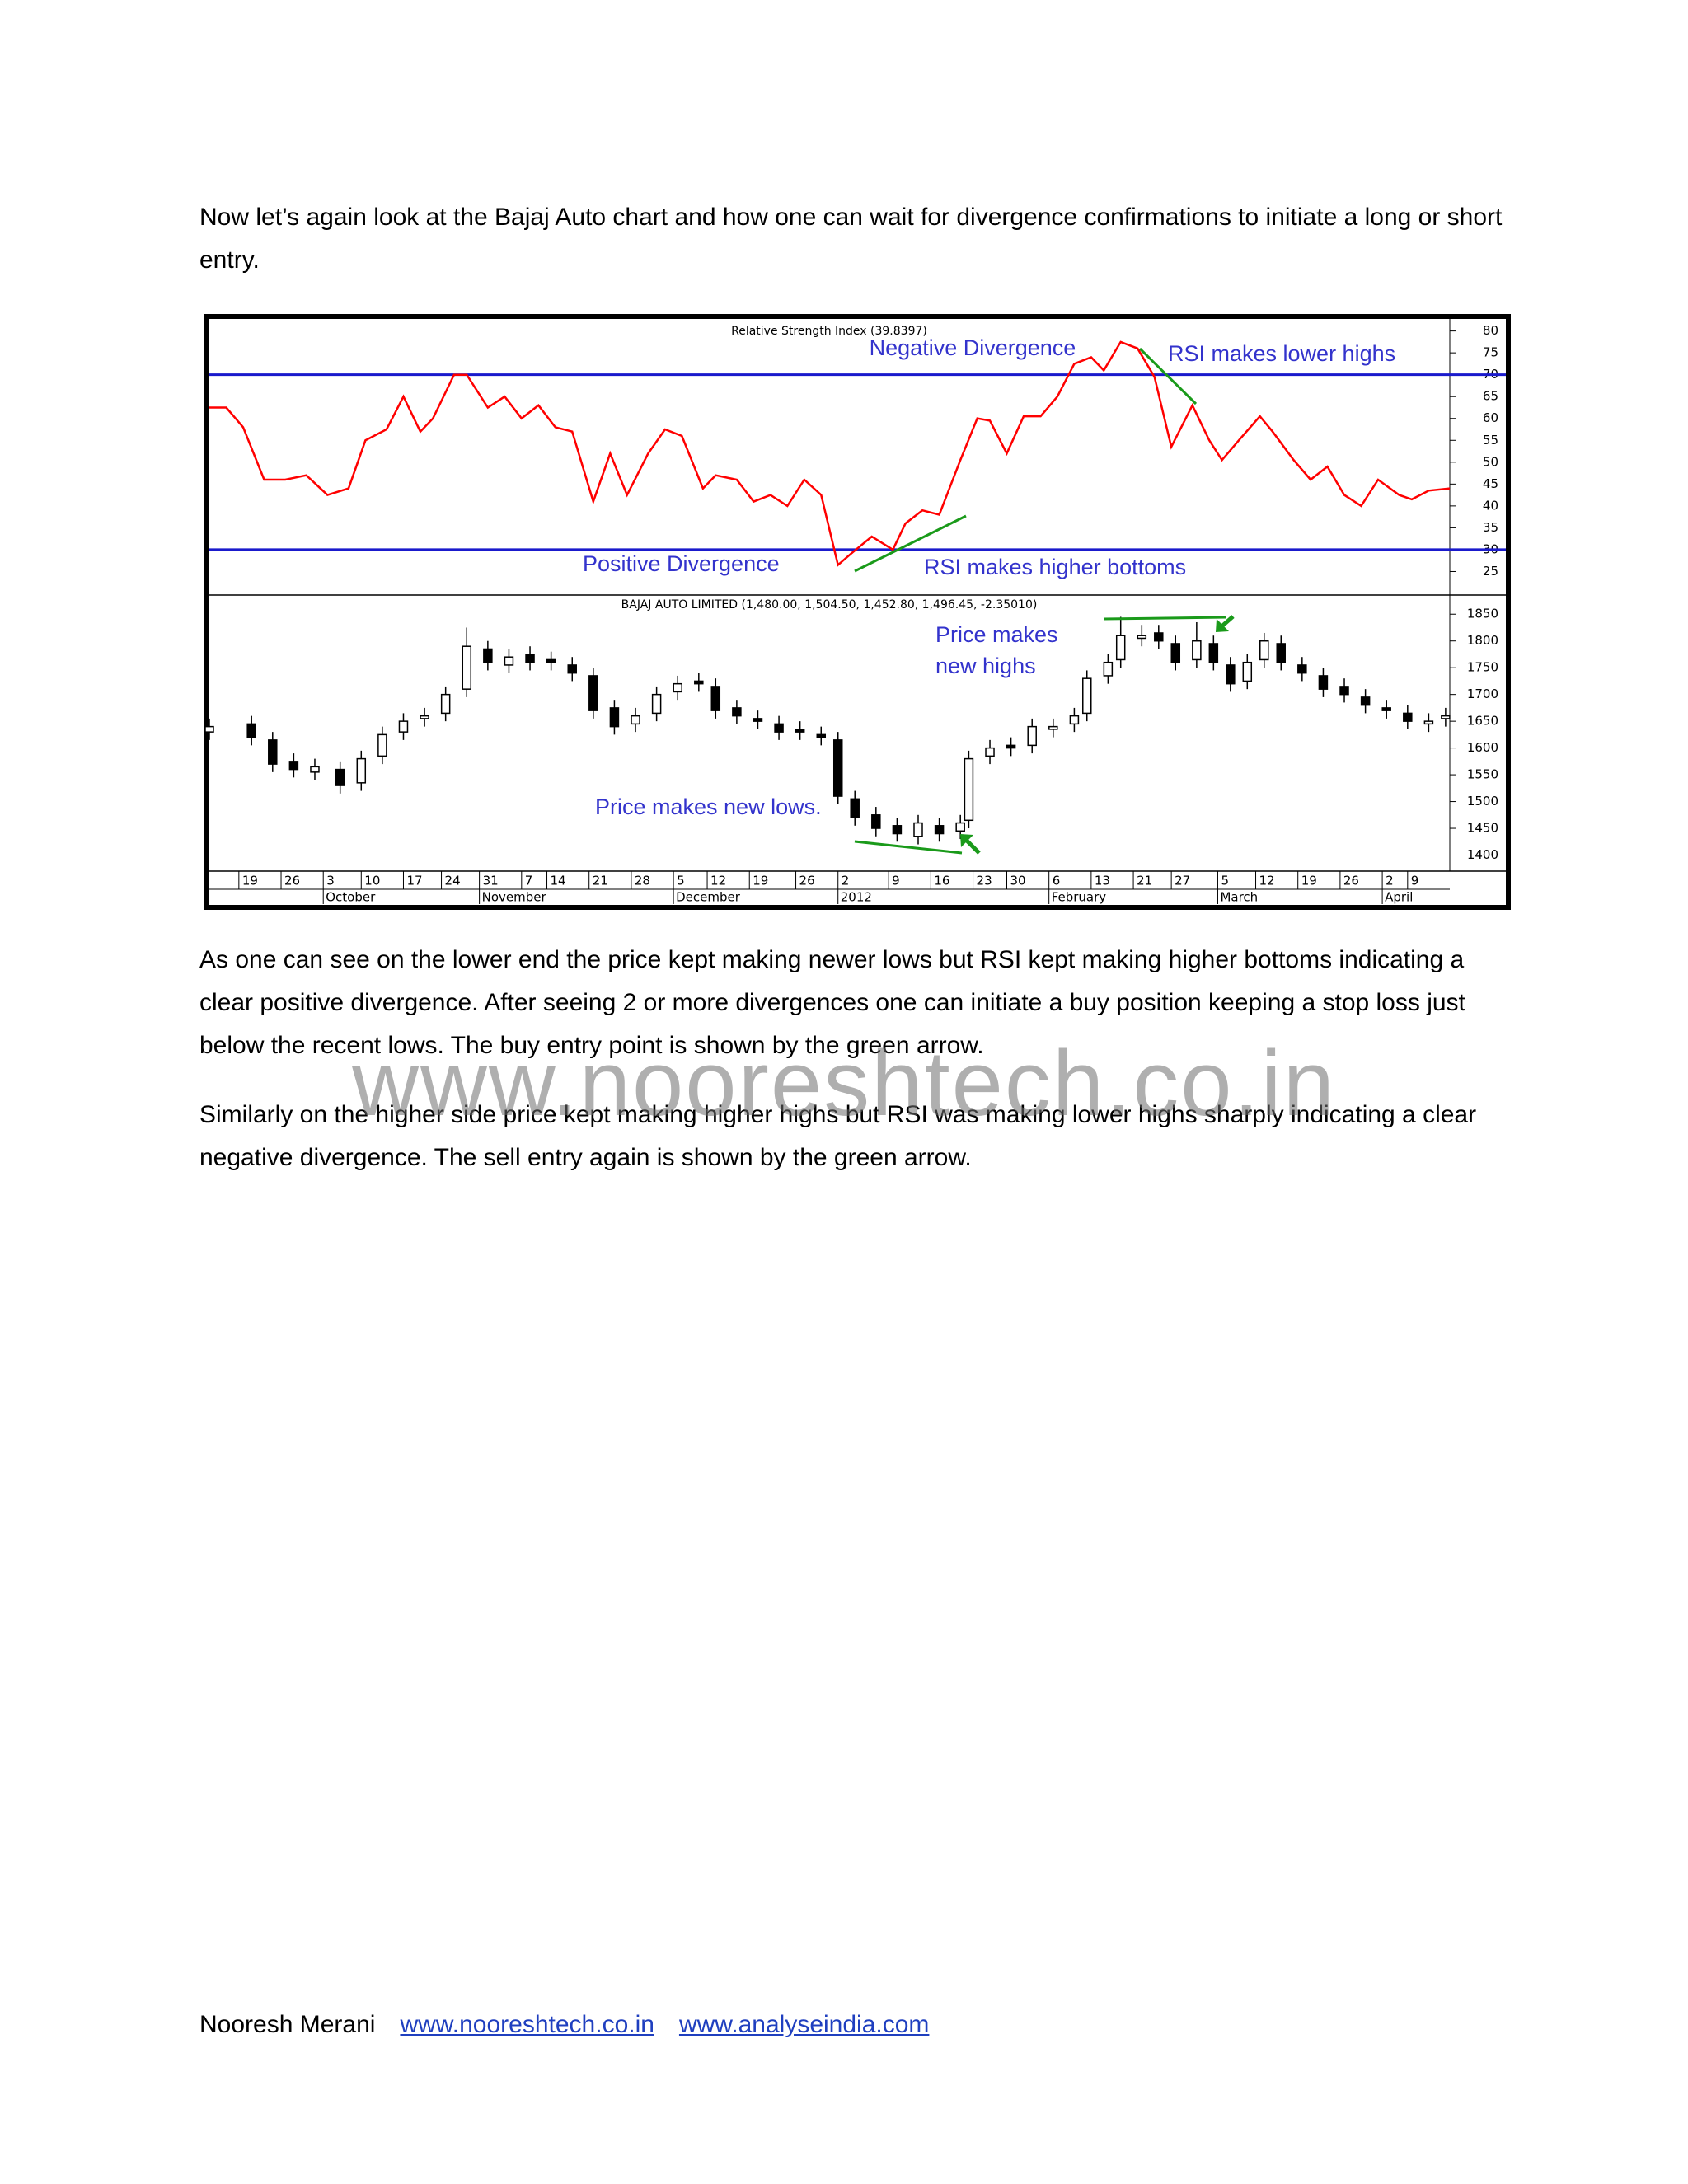 The height and width of the screenshot is (2184, 1688). I want to click on y-tick-label: 1400, so click(1483, 854).